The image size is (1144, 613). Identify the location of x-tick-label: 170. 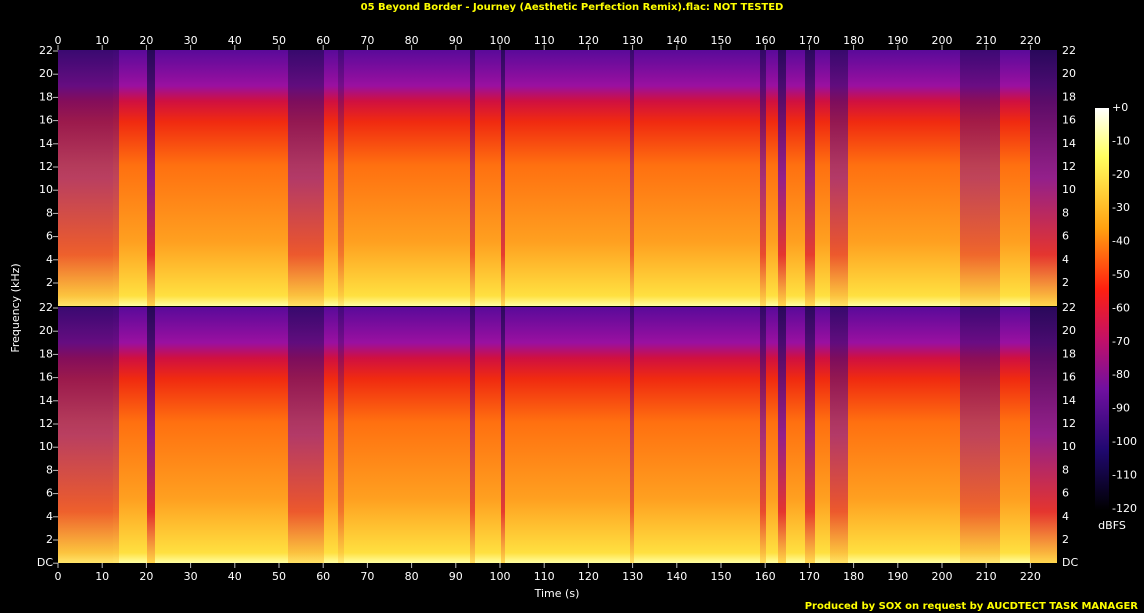
(809, 576).